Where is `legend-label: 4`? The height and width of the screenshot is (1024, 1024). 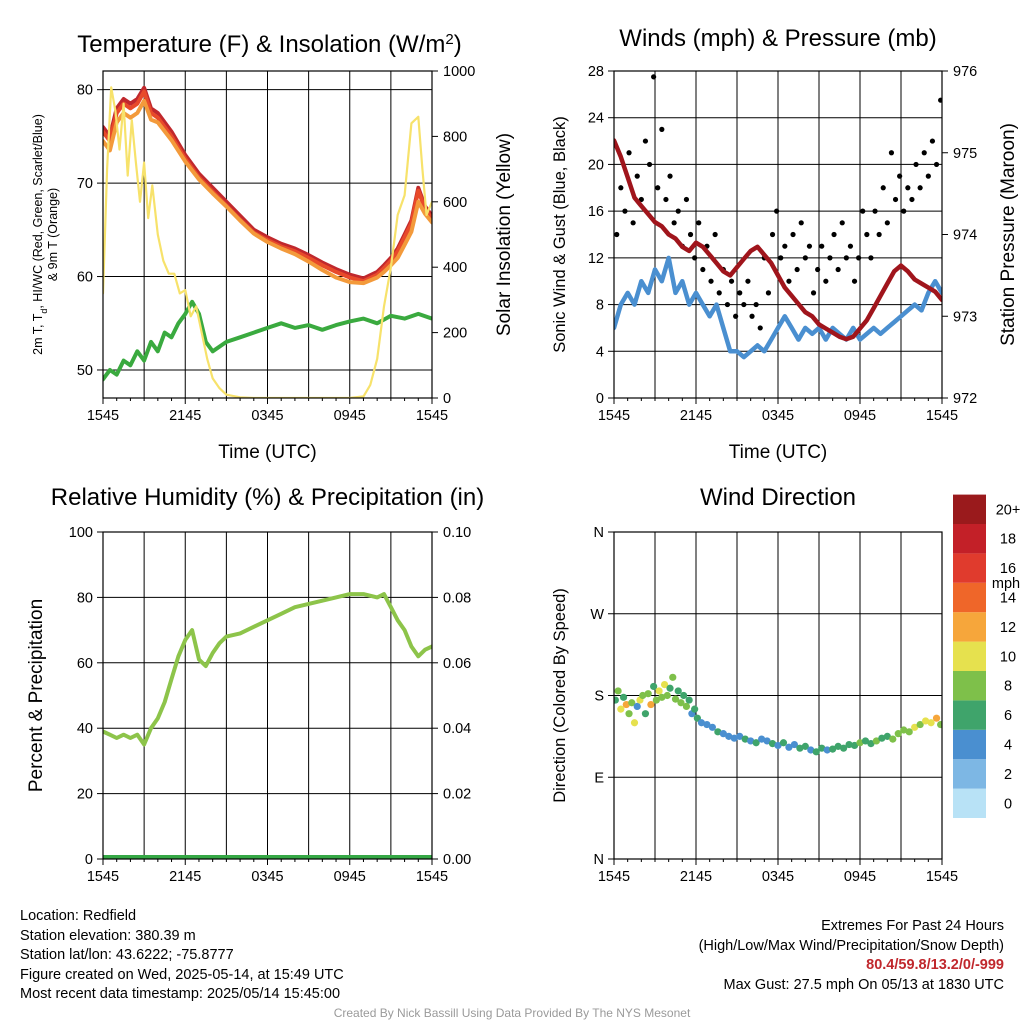
legend-label: 4 is located at coordinates (1008, 746).